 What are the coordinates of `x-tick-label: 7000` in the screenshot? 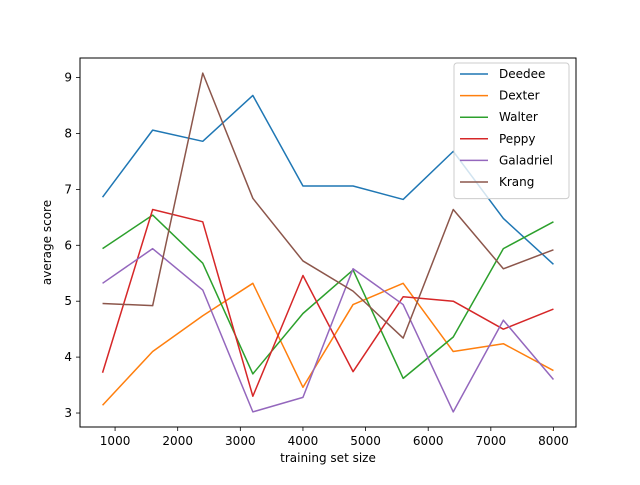 It's located at (491, 441).